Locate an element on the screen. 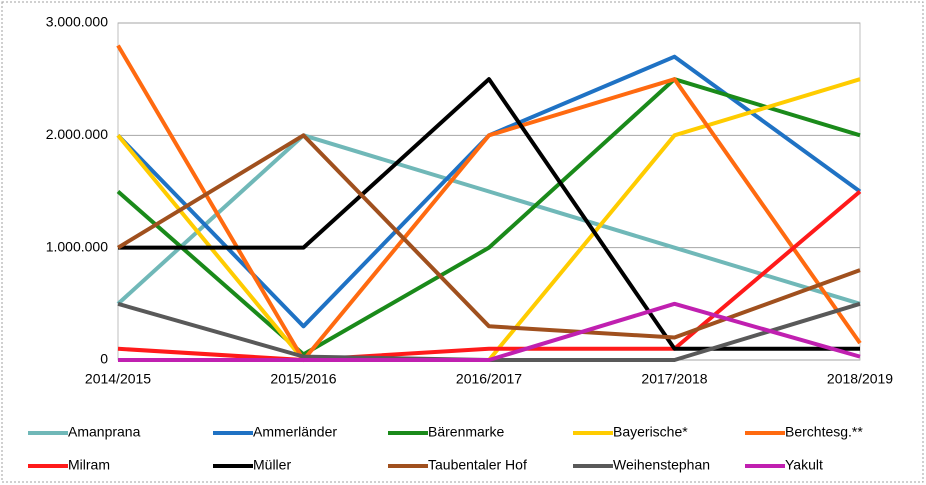 The width and height of the screenshot is (926, 485). x-tick-label: 2014/2015 is located at coordinates (118, 379).